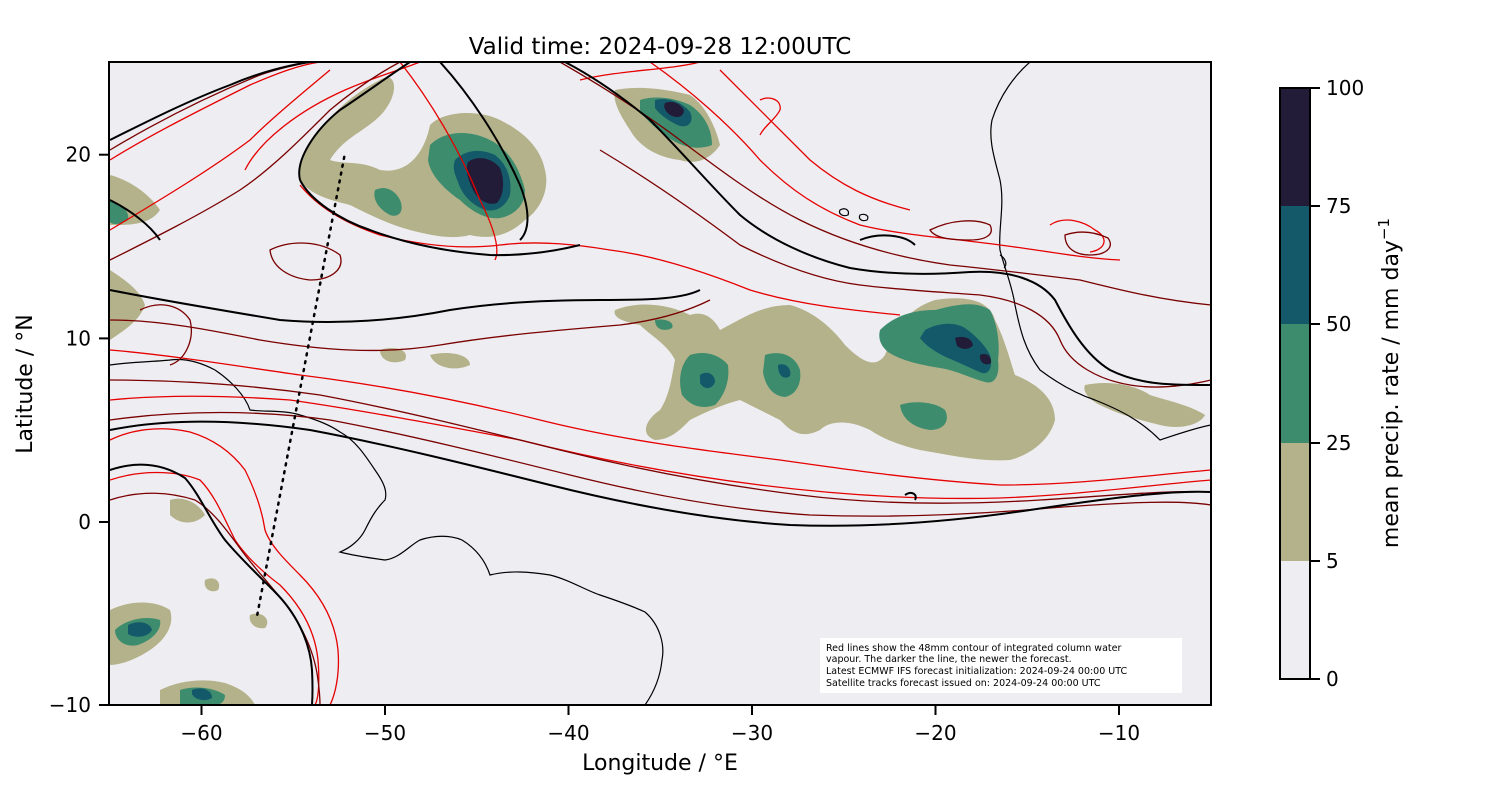  I want to click on y-tick-label: −10, so click(70, 705).